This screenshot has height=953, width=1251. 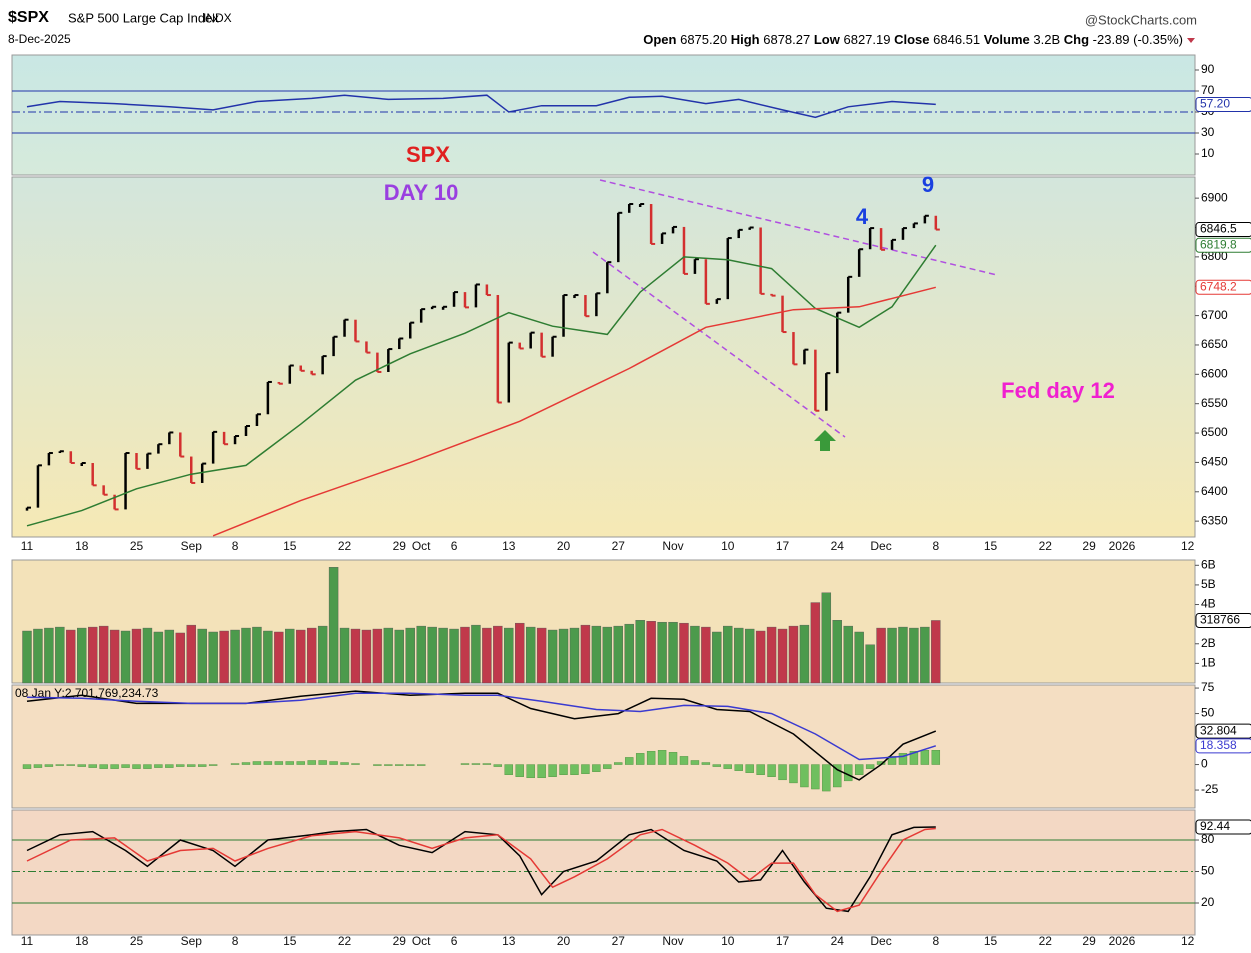 What do you see at coordinates (825, 440) in the screenshot?
I see `arrow-marker` at bounding box center [825, 440].